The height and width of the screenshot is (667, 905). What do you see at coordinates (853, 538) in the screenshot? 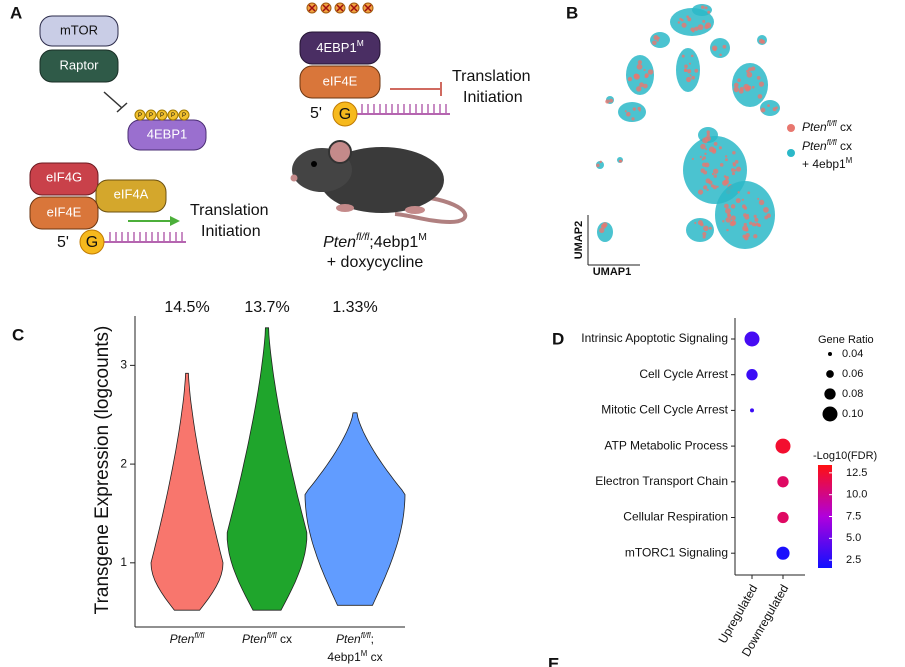
I see `color-tick-label: 5.0` at bounding box center [853, 538].